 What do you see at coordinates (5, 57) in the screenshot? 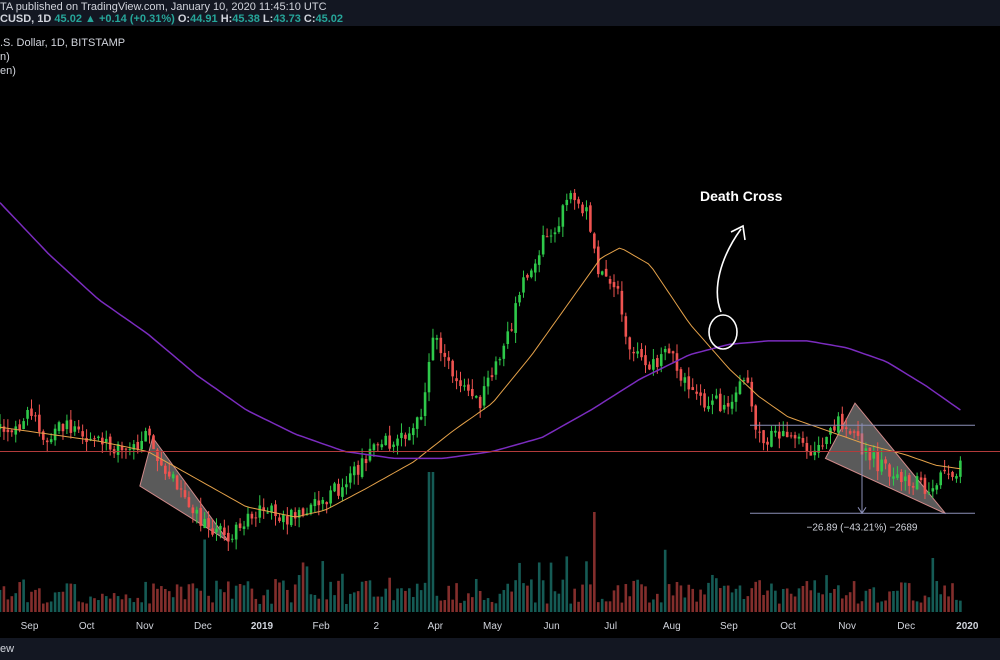
I see `legend-ma-short: n)` at bounding box center [5, 57].